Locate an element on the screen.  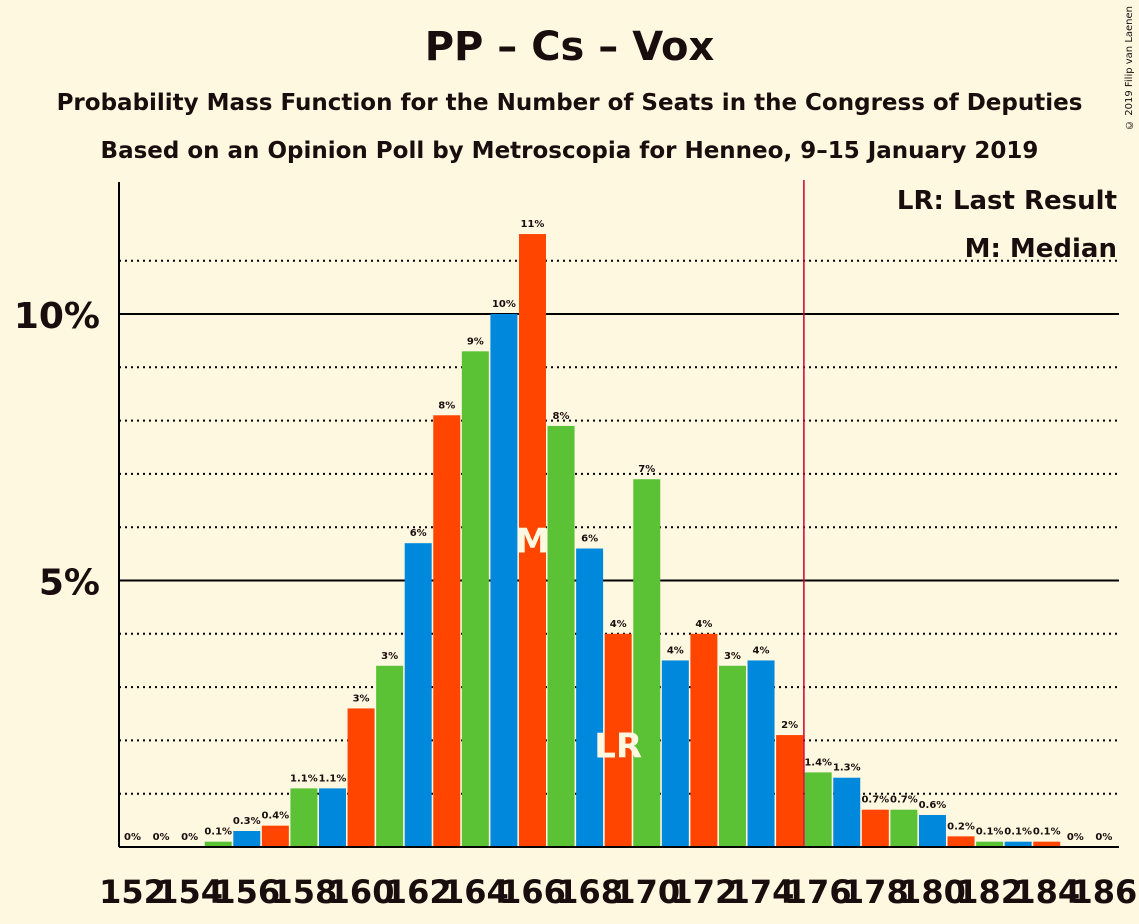
data-label-155: 0.1% is located at coordinates (218, 832).